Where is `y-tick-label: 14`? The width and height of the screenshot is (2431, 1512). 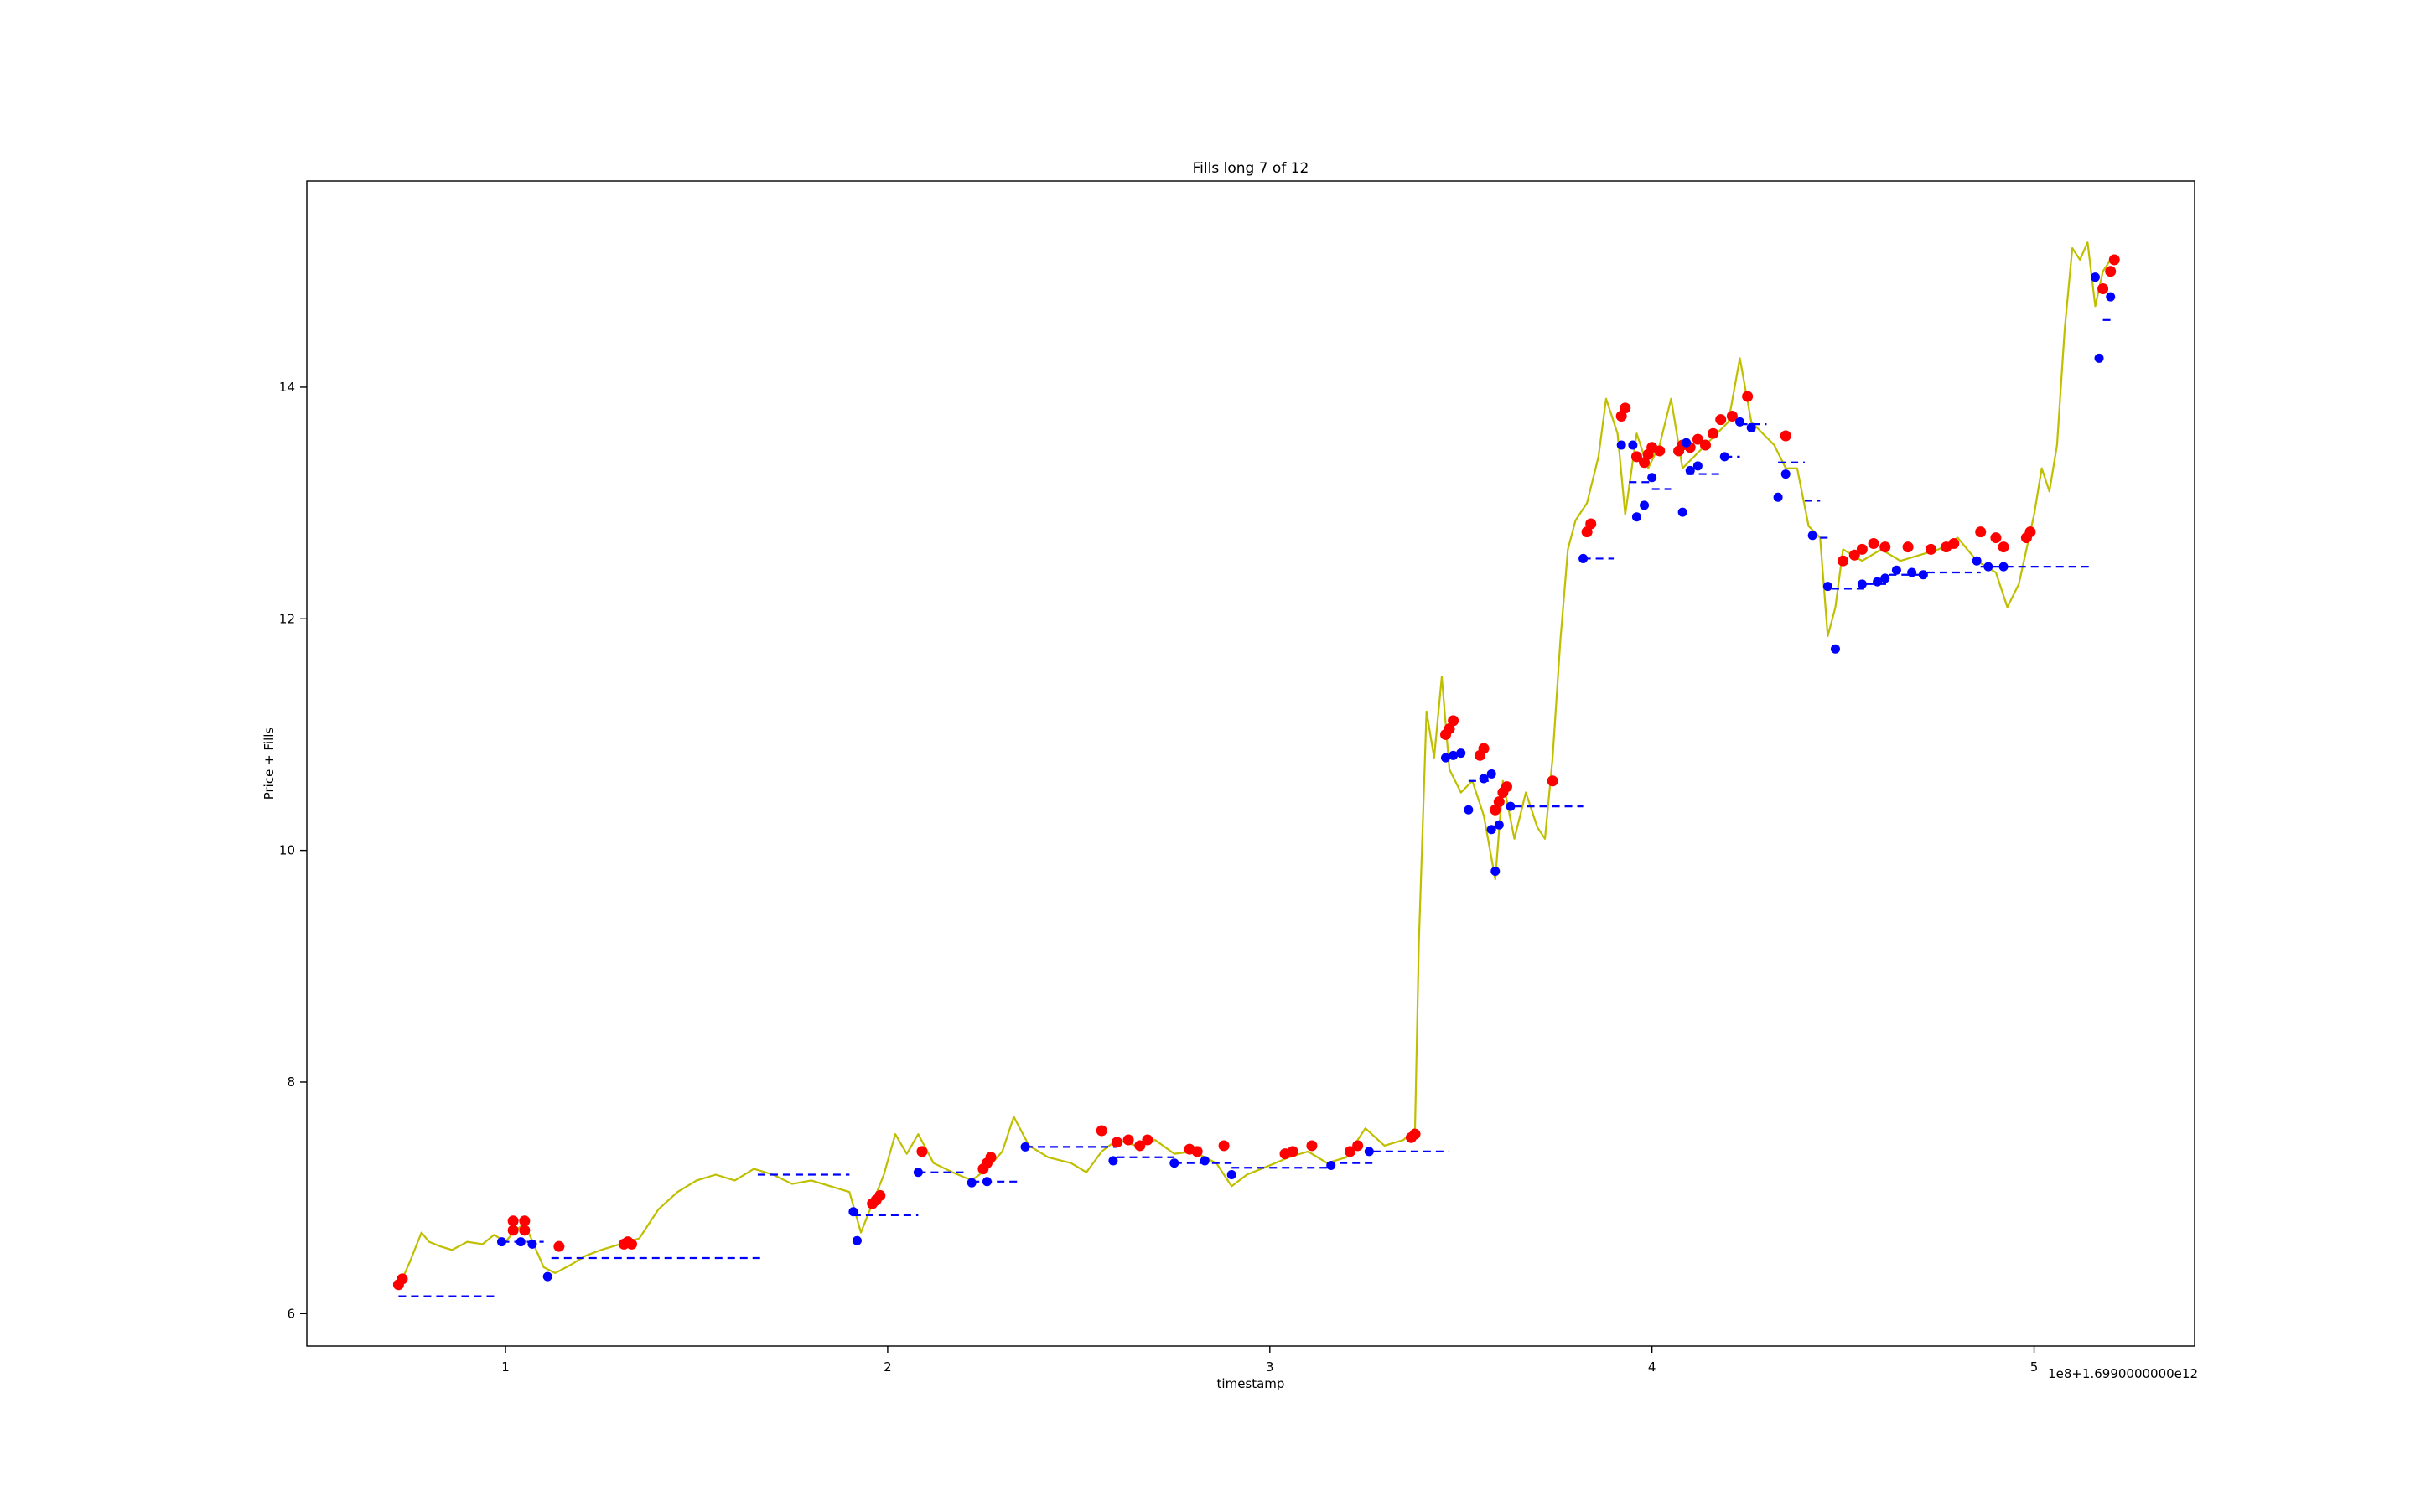
y-tick-label: 14 is located at coordinates (287, 387).